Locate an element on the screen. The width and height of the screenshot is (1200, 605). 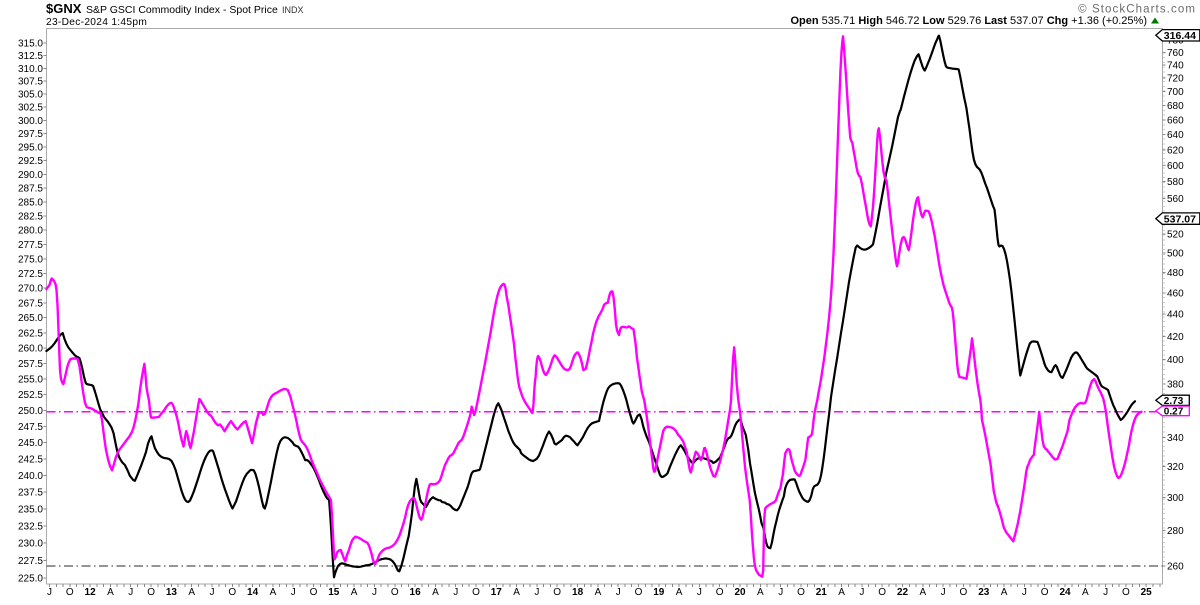
svg-text: 250.0 is located at coordinates (30, 411).